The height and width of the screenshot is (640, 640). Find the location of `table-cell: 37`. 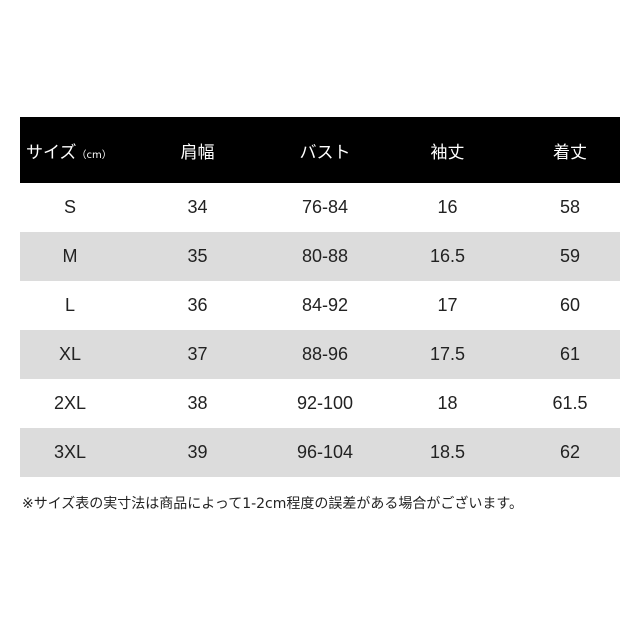

table-cell: 37 is located at coordinates (197, 354).